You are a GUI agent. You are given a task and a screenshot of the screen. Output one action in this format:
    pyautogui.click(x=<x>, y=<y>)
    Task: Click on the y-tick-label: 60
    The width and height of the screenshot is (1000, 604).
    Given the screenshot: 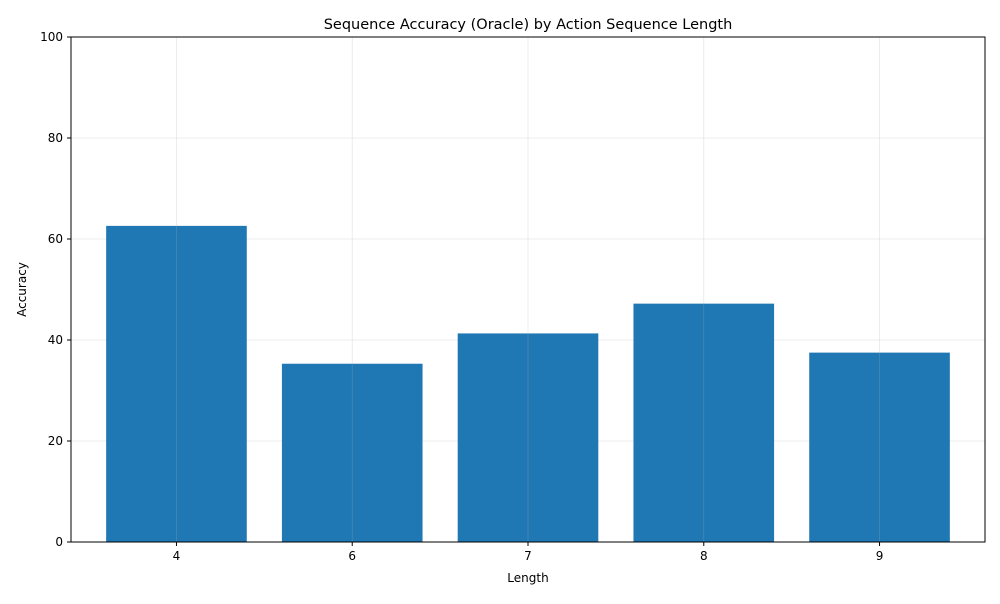 What is the action you would take?
    pyautogui.click(x=55, y=239)
    